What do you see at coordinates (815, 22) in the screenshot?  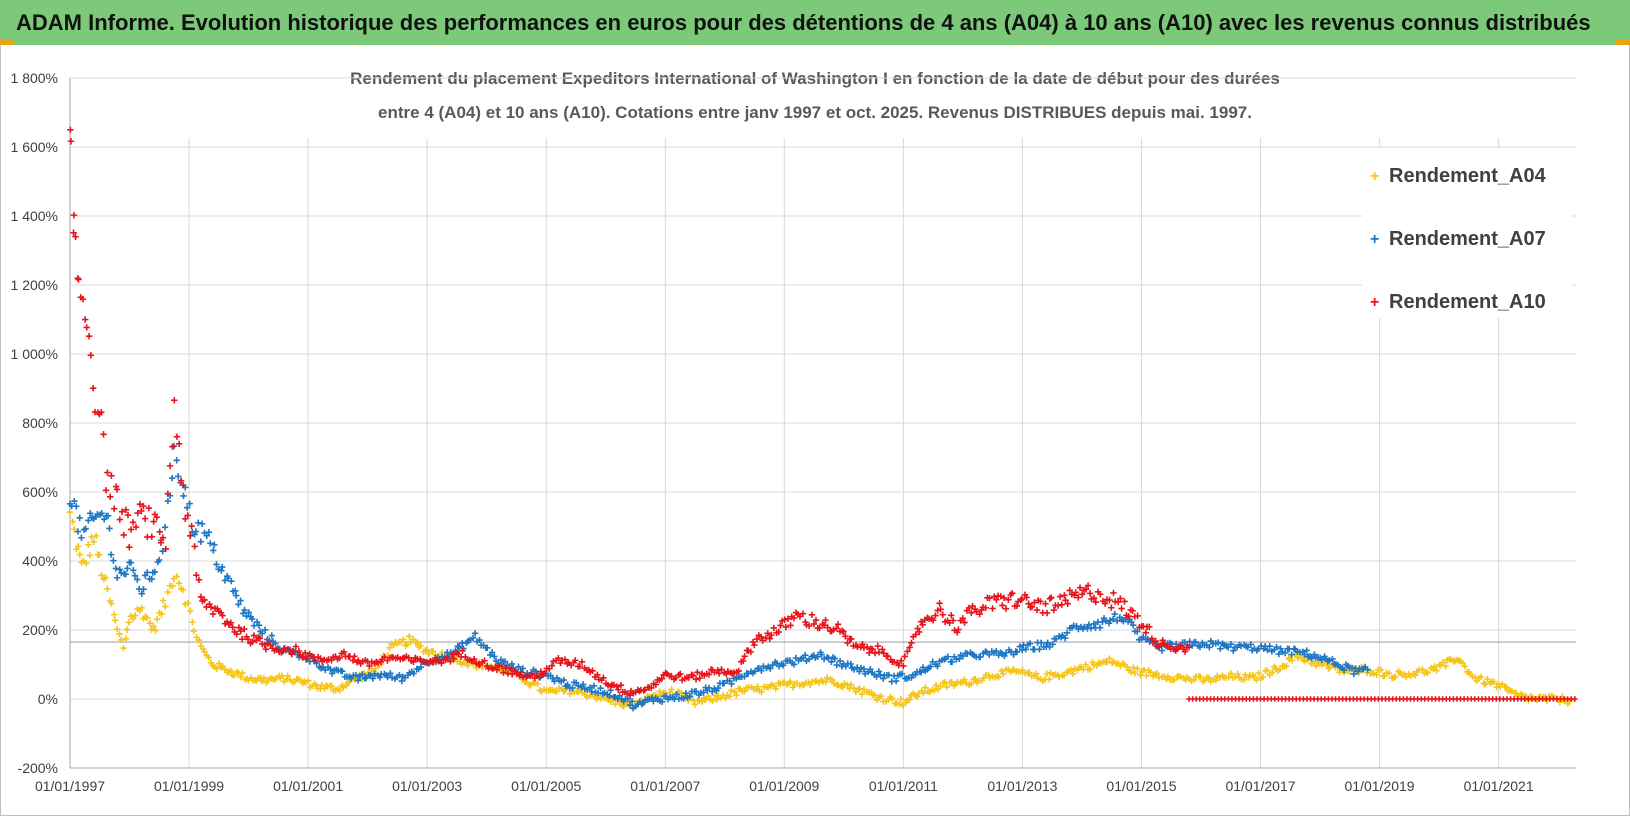 I see `title-banner` at bounding box center [815, 22].